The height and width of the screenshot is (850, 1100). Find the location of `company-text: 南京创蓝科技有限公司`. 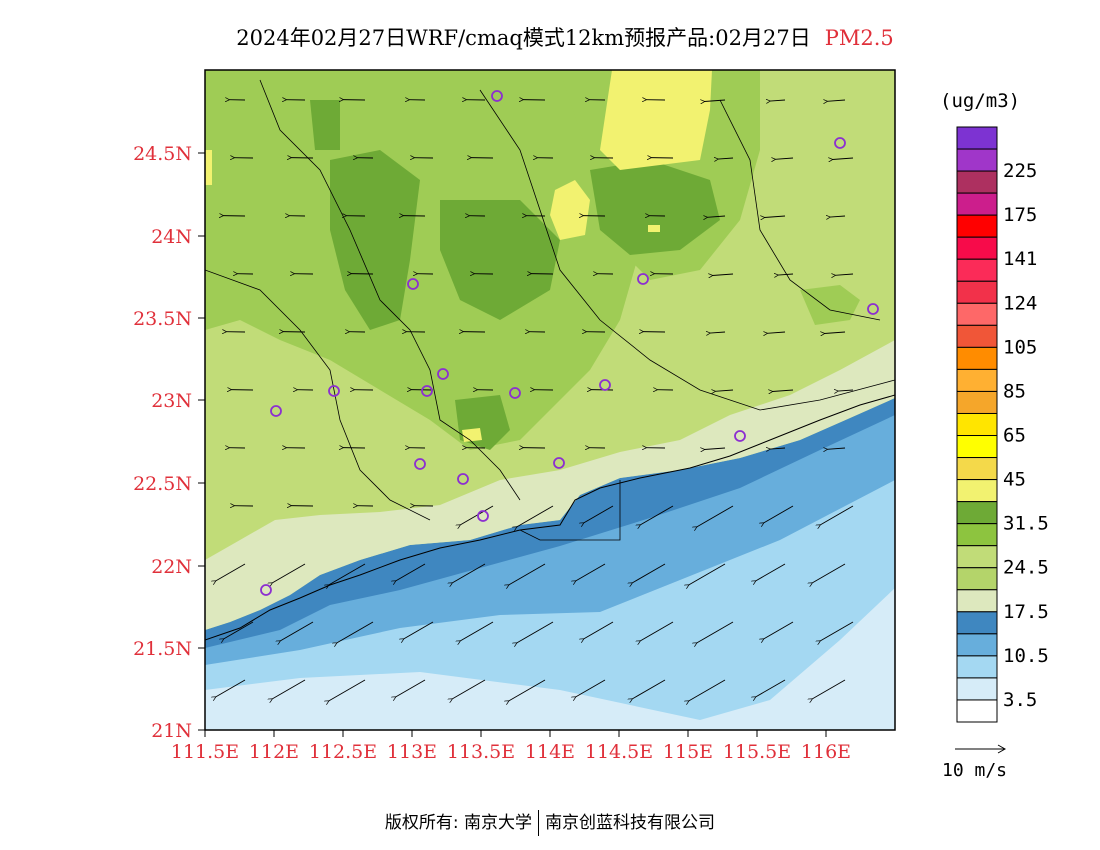

company-text: 南京创蓝科技有限公司 is located at coordinates (630, 823).